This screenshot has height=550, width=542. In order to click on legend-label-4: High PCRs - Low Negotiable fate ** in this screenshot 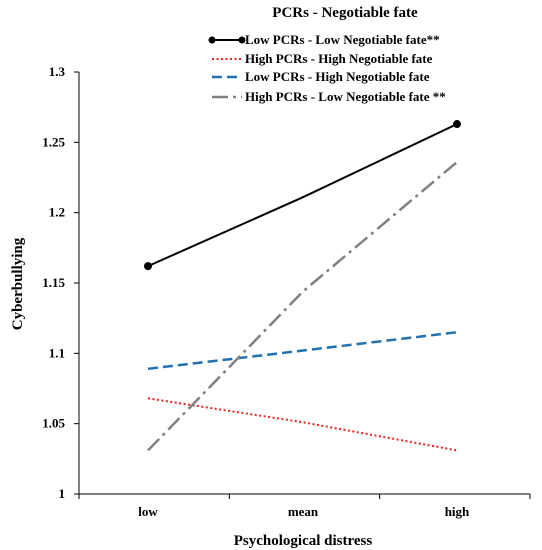, I will do `click(345, 96)`.